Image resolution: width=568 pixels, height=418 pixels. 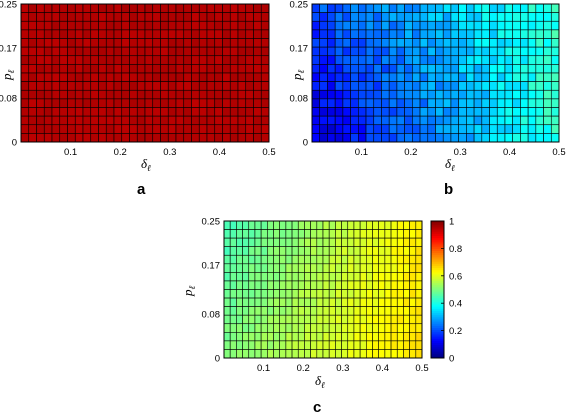 What do you see at coordinates (8, 98) in the screenshot?
I see `heatmap-a-y-tick-label: 0.08` at bounding box center [8, 98].